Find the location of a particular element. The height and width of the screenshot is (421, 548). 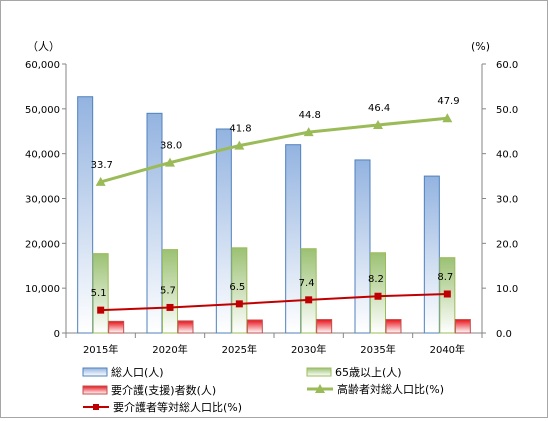

legend-marker-care-ratio is located at coordinates (96, 407).